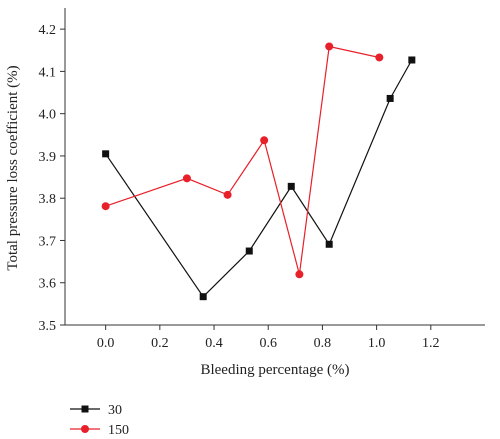 Image resolution: width=500 pixels, height=439 pixels. What do you see at coordinates (48, 157) in the screenshot?
I see `y-tick-label: 3.9` at bounding box center [48, 157].